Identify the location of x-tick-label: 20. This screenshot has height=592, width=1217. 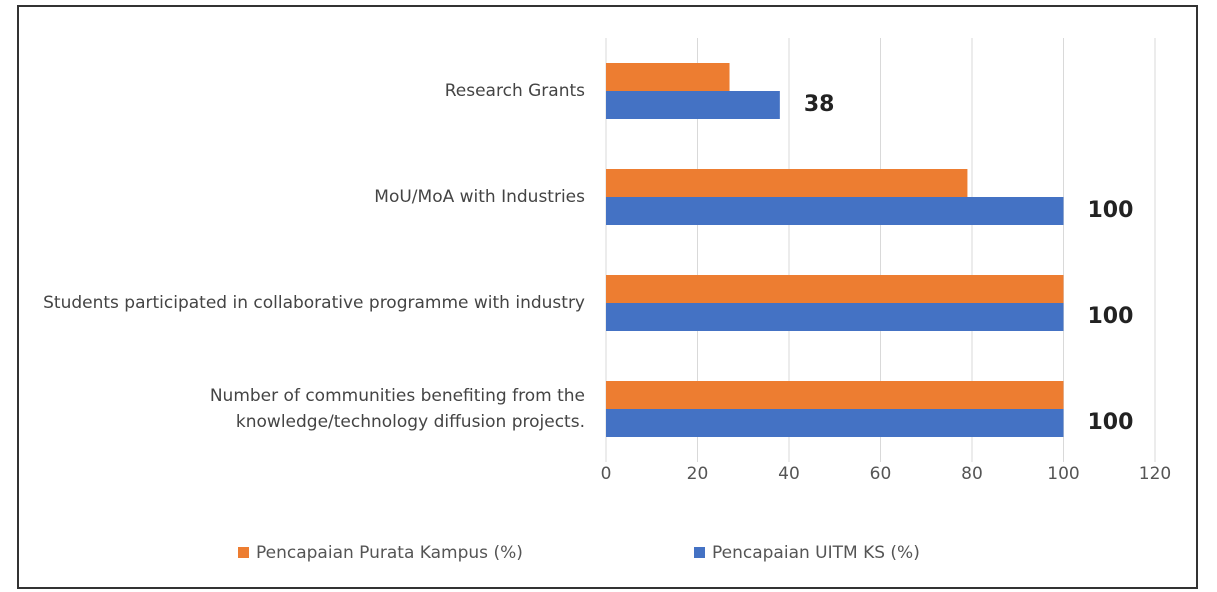
(698, 474).